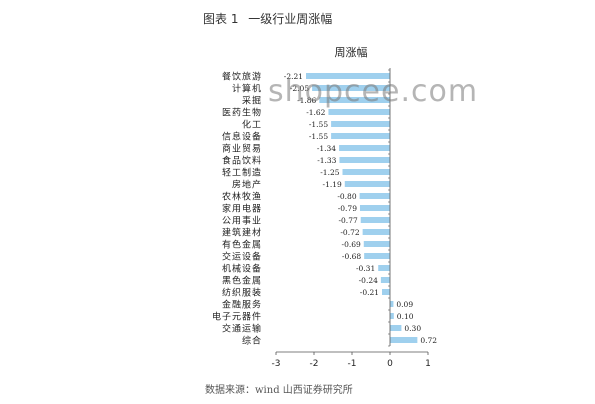 This screenshot has width=595, height=404. What do you see at coordinates (318, 124) in the screenshot?
I see `value-label-4: -1.55` at bounding box center [318, 124].